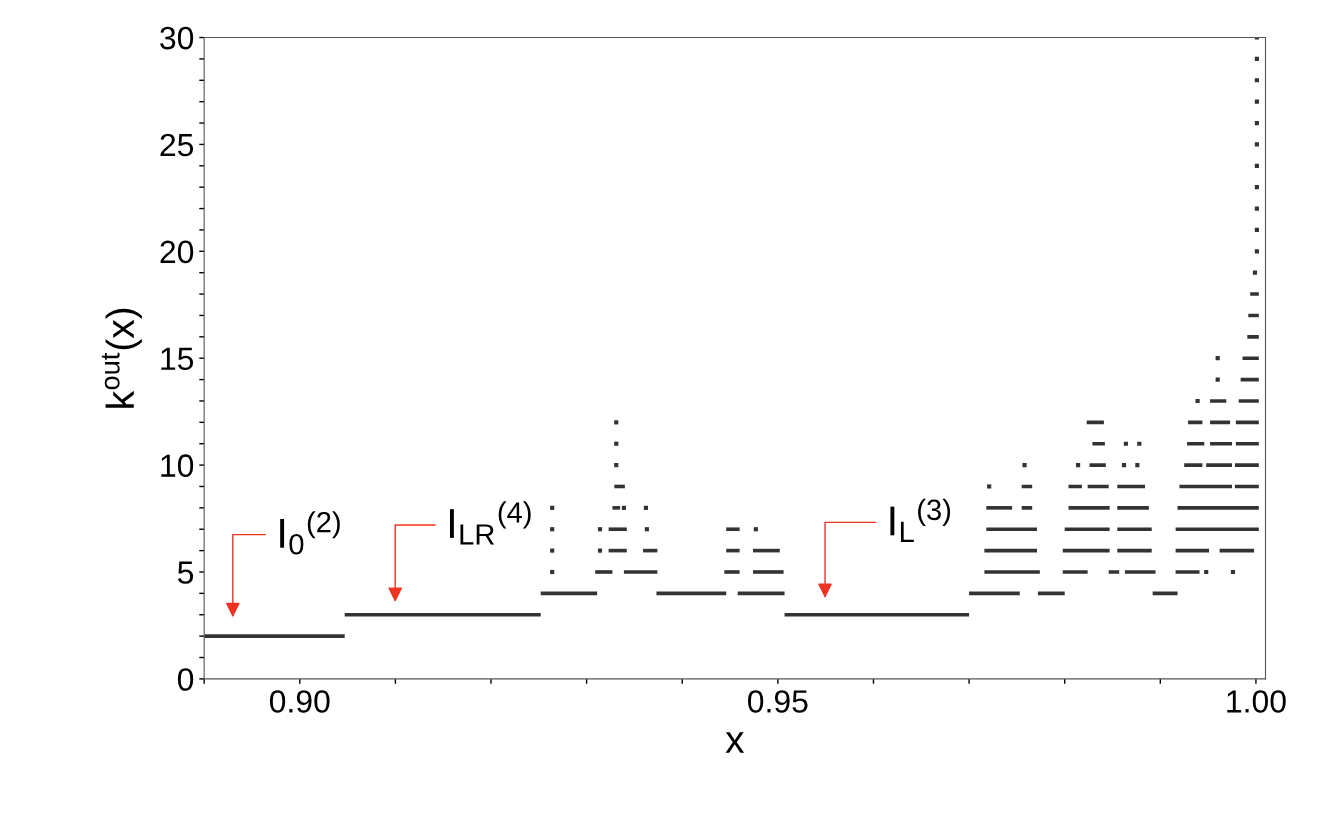  I want to click on x-tick-label: 0.95, so click(778, 701).